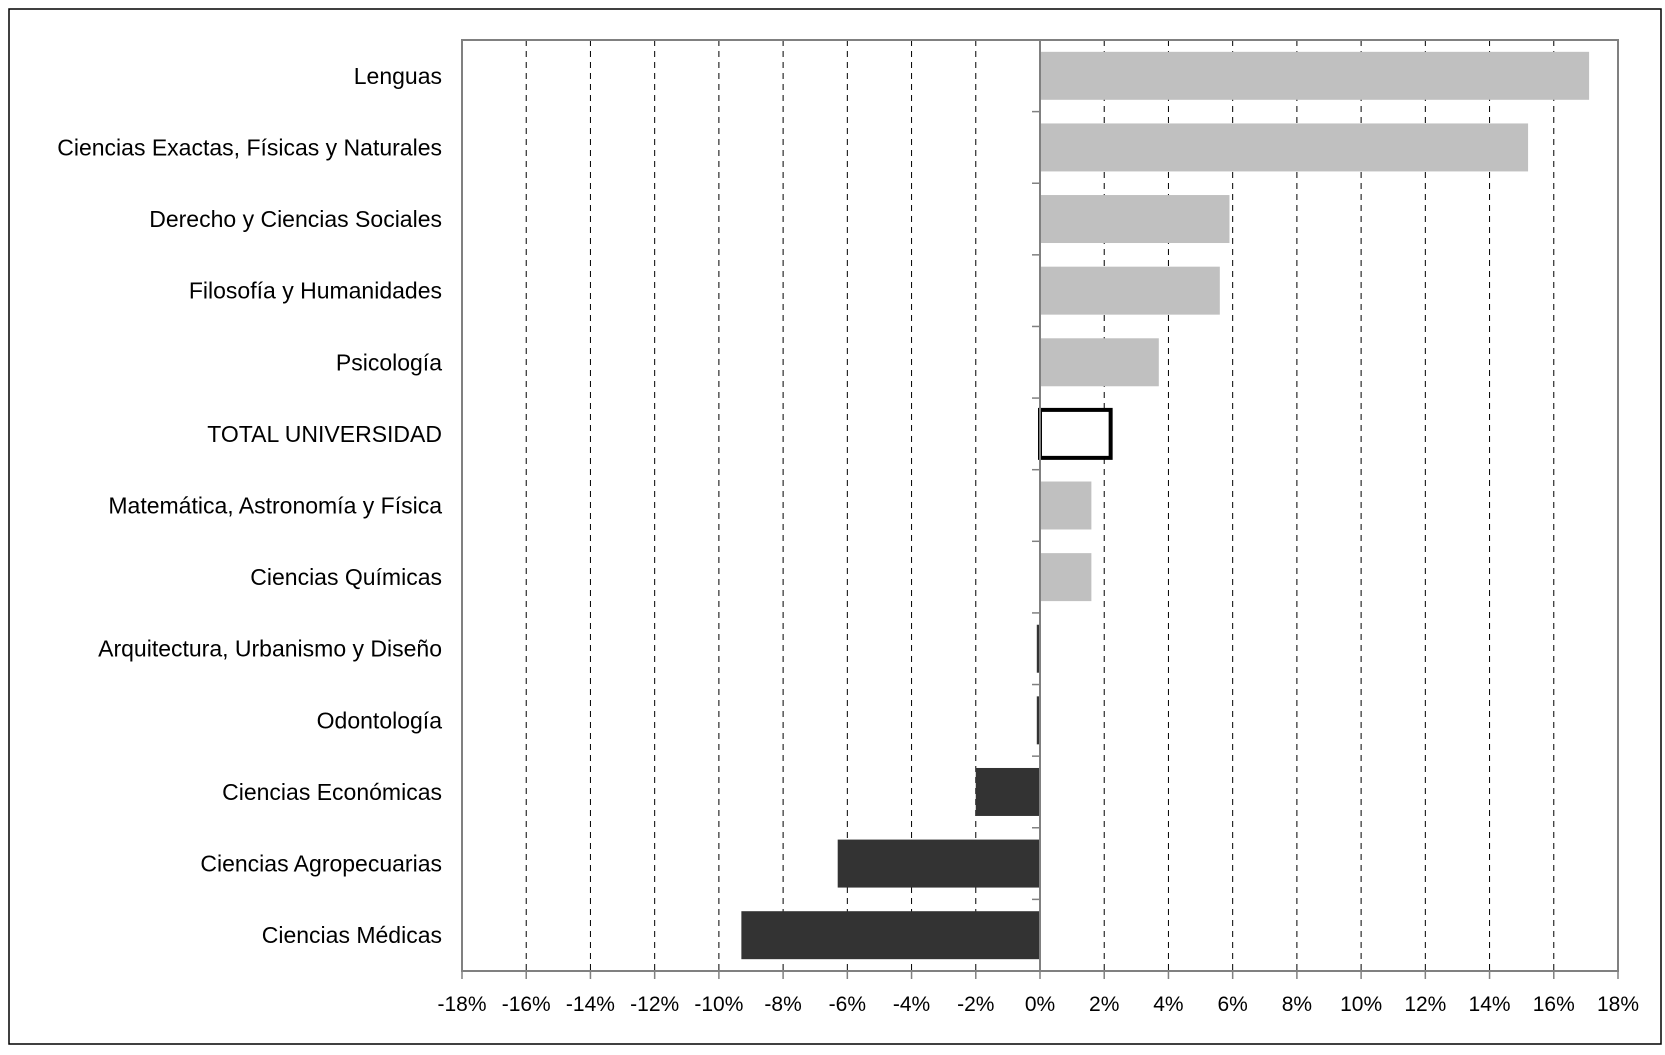 The height and width of the screenshot is (1055, 1665). Describe the element at coordinates (590, 1004) in the screenshot. I see `x-tick-label-2: -14%` at that location.